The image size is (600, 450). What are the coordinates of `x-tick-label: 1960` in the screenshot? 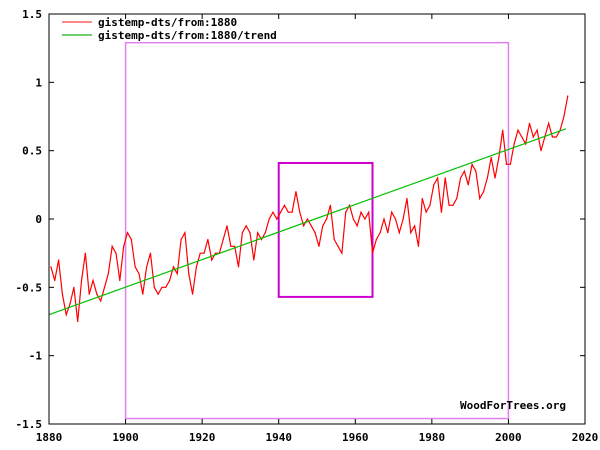 It's located at (355, 437).